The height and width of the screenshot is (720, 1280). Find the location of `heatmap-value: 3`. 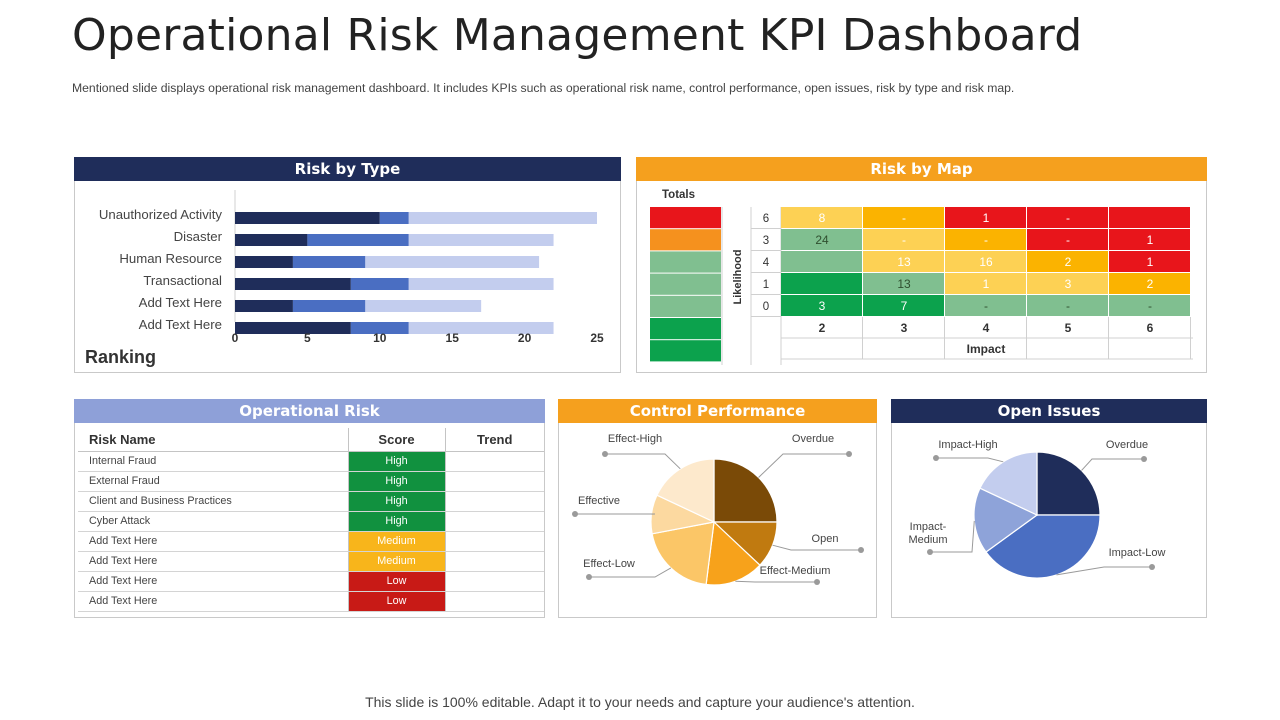

heatmap-value: 3 is located at coordinates (1068, 284).